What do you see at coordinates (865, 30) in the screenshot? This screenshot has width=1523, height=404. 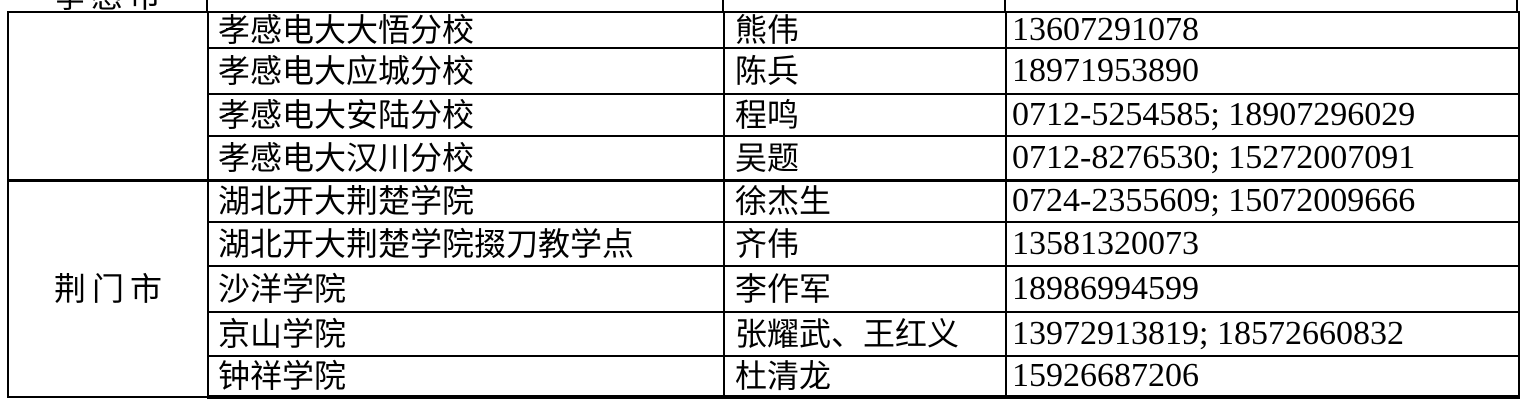 I see `contact-cell: 熊伟` at bounding box center [865, 30].